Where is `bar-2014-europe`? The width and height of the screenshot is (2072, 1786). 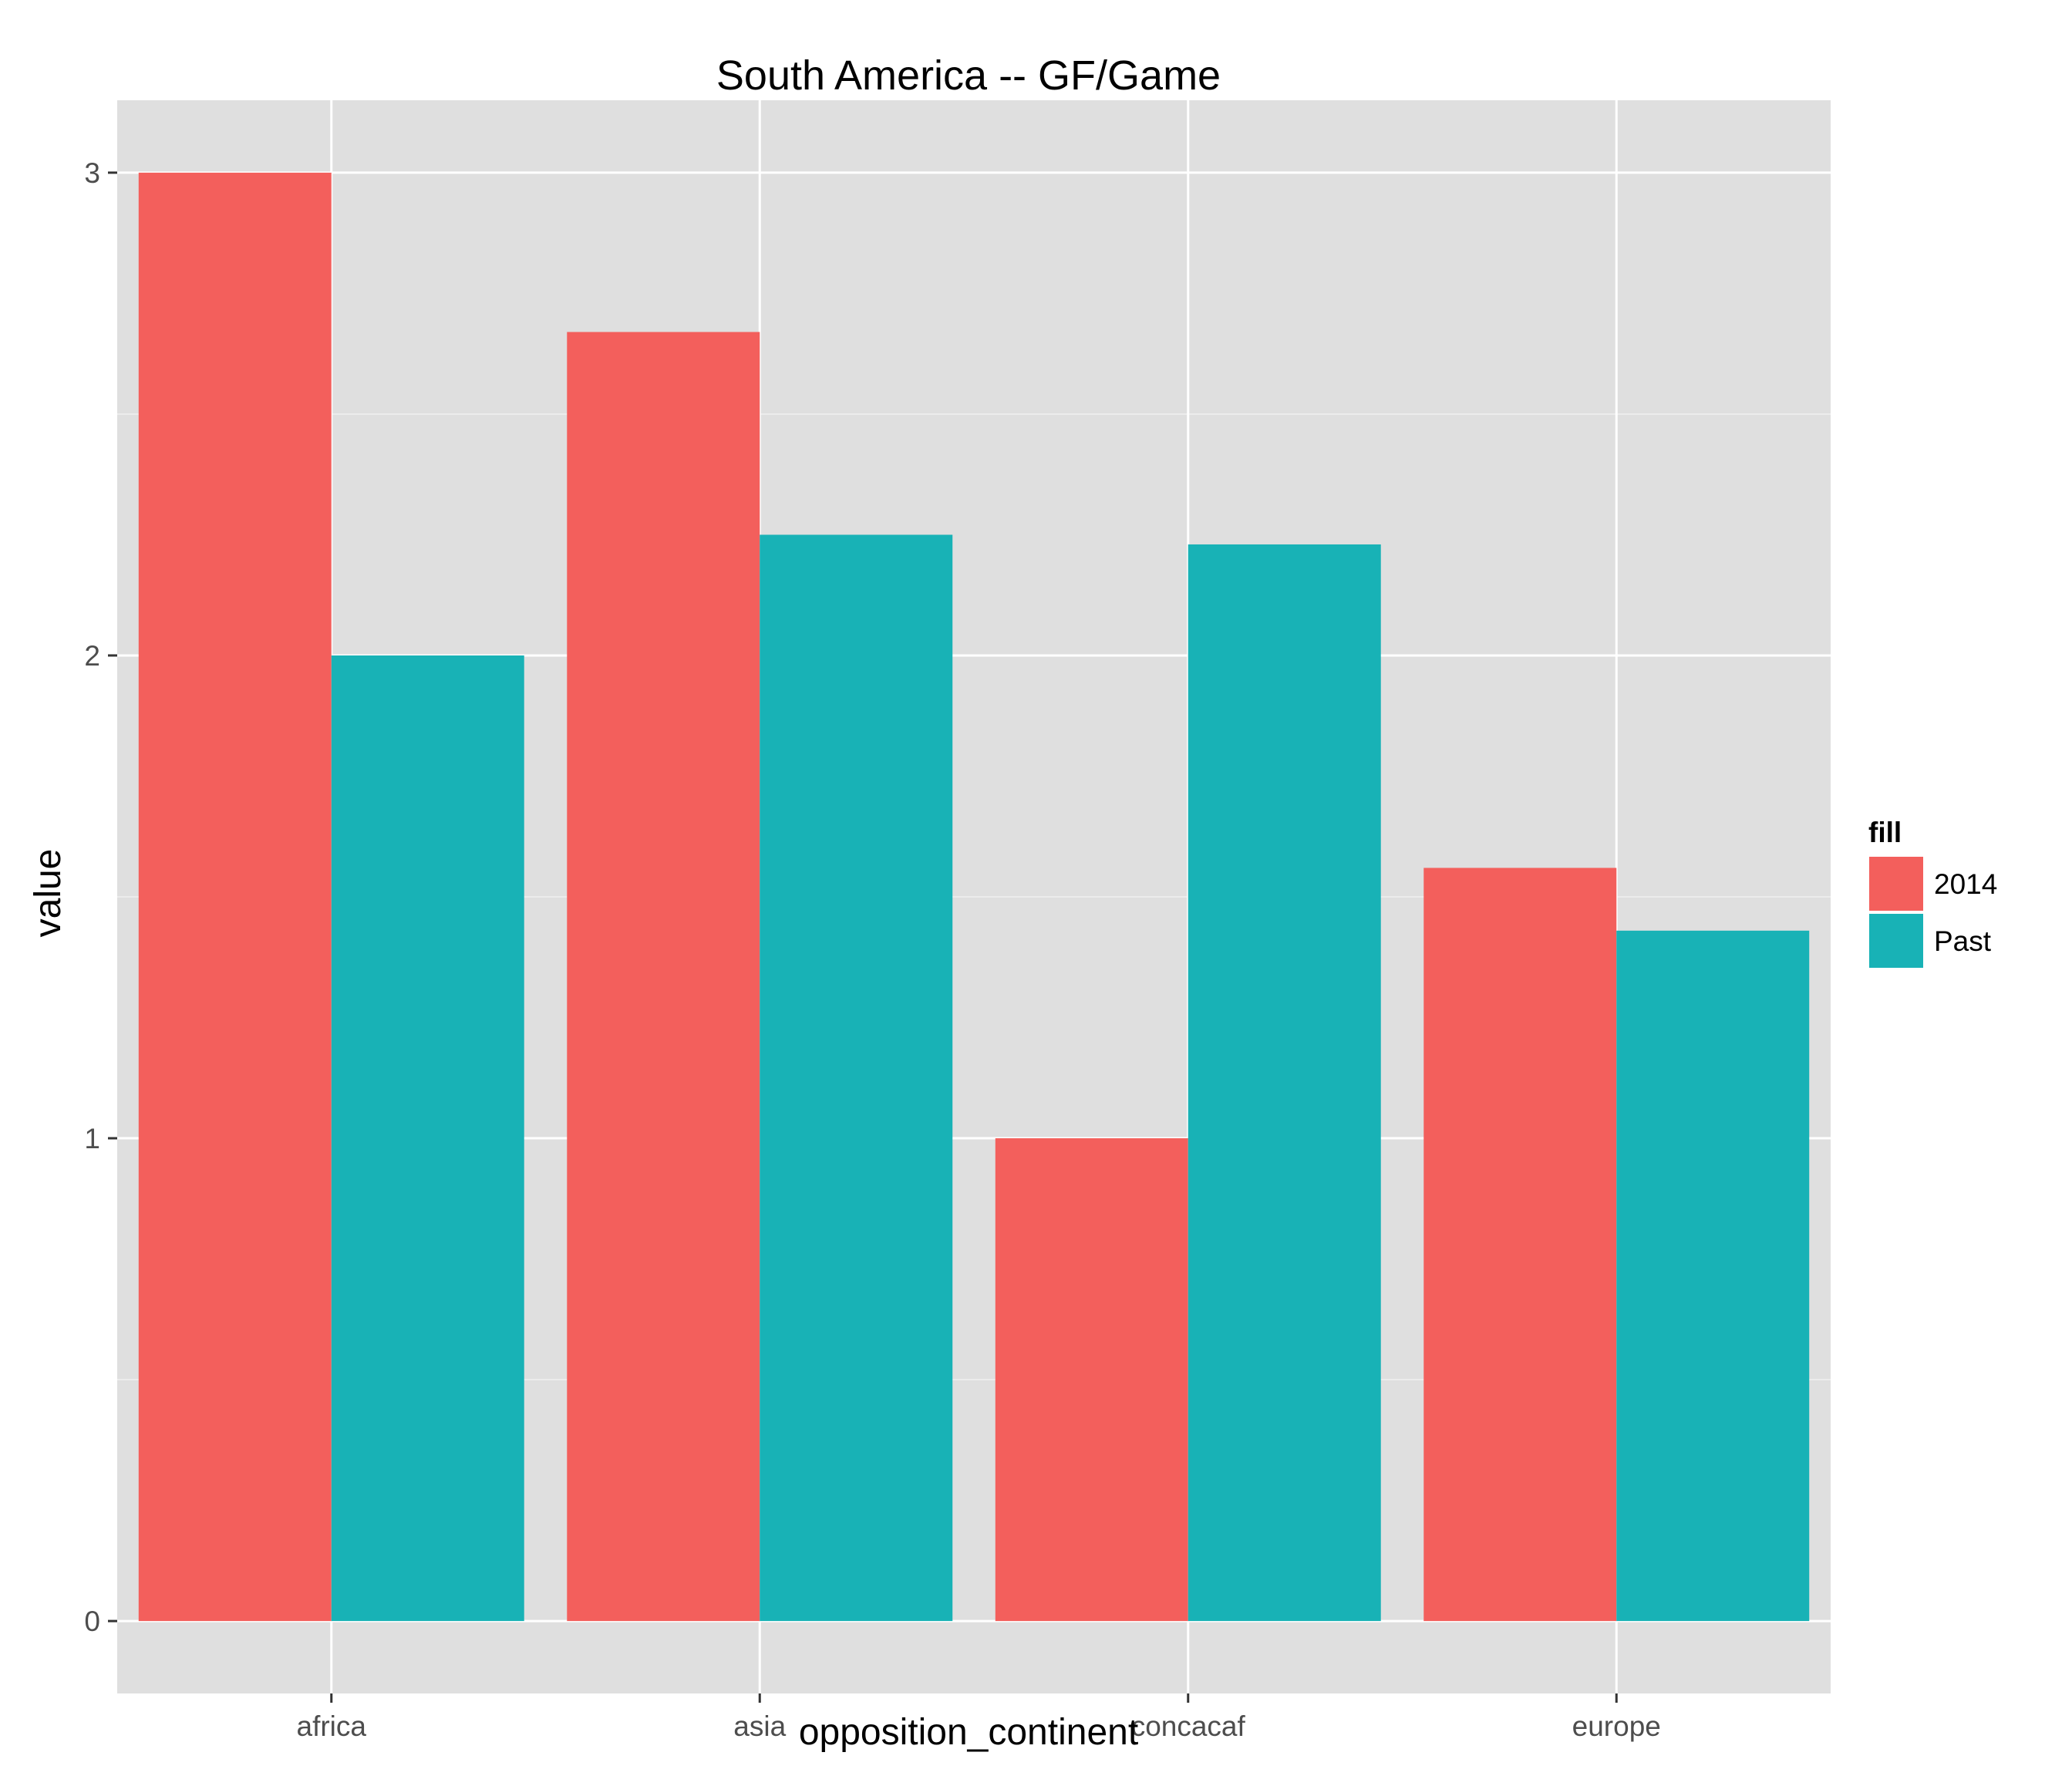
bar-2014-europe is located at coordinates (1520, 1245).